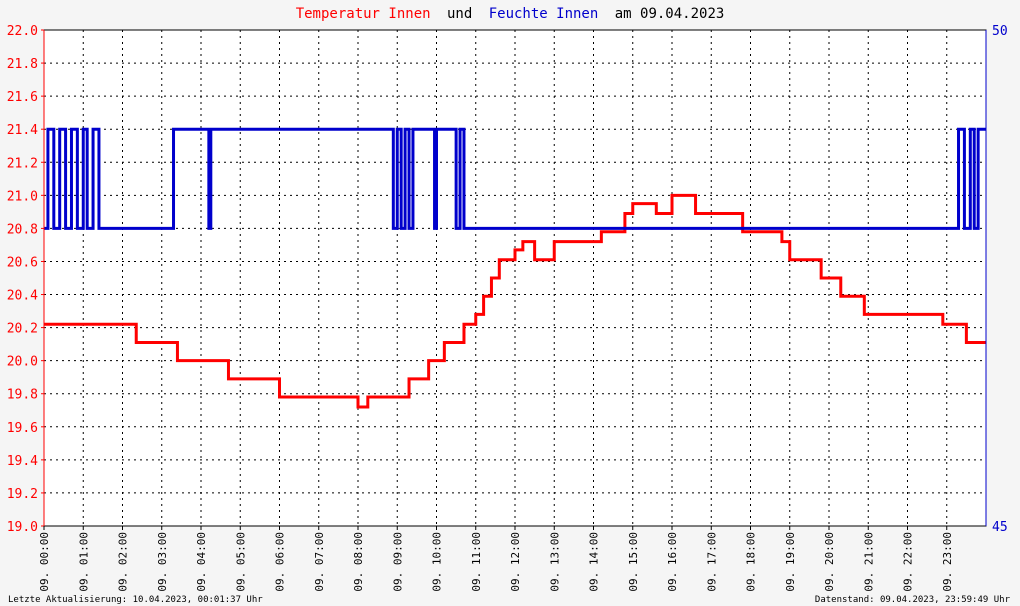 The width and height of the screenshot is (1020, 606). I want to click on y2-tick-label: 45, so click(1000, 527).